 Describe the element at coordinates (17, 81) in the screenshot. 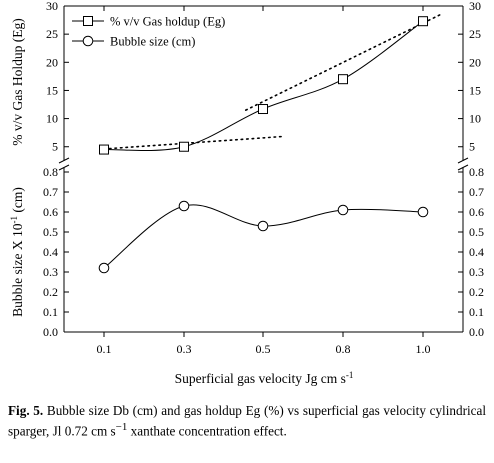

I see `y-axis-label-top: % v/v Gas Holdup (Eg)` at that location.